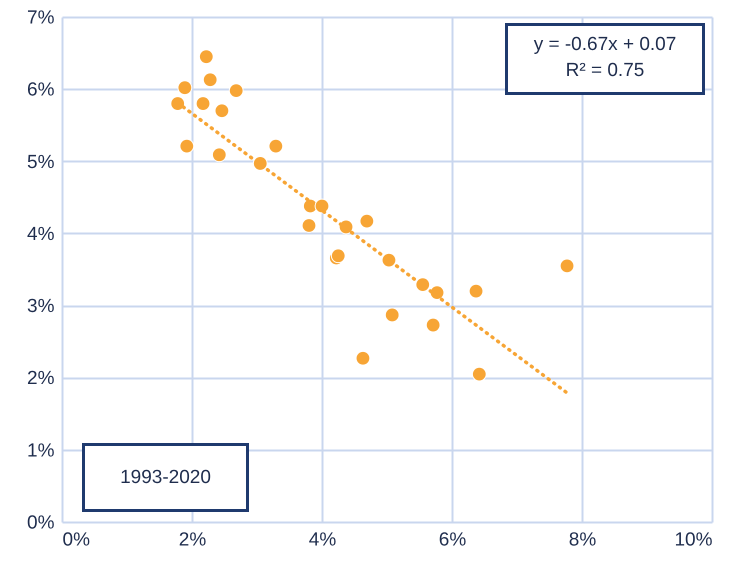  Describe the element at coordinates (41, 18) in the screenshot. I see `y-tick-label: 7%` at that location.